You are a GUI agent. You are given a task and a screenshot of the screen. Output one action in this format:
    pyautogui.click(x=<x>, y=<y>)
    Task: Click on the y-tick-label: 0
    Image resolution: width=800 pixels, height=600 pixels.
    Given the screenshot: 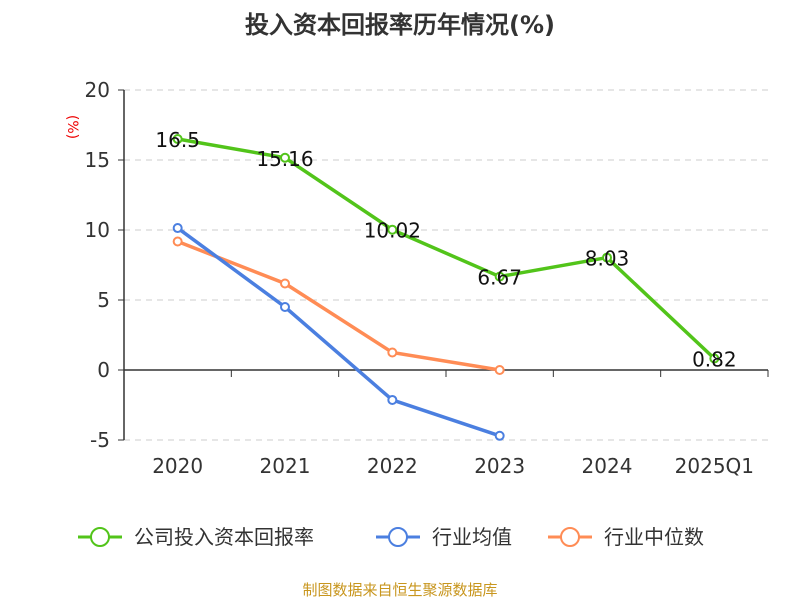 What is the action you would take?
    pyautogui.click(x=103, y=370)
    